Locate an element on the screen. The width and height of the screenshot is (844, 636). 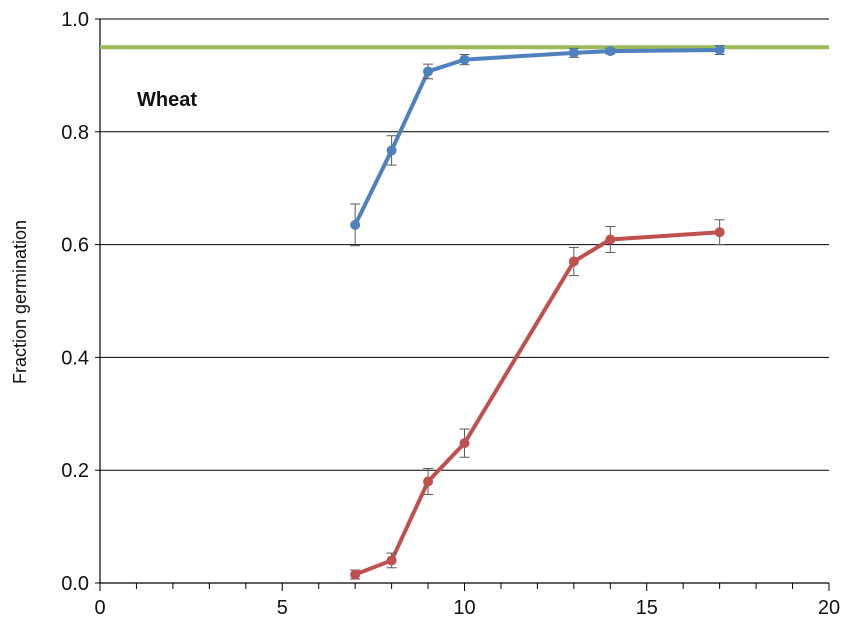
x-tick-label-3: 15 is located at coordinates (647, 608).